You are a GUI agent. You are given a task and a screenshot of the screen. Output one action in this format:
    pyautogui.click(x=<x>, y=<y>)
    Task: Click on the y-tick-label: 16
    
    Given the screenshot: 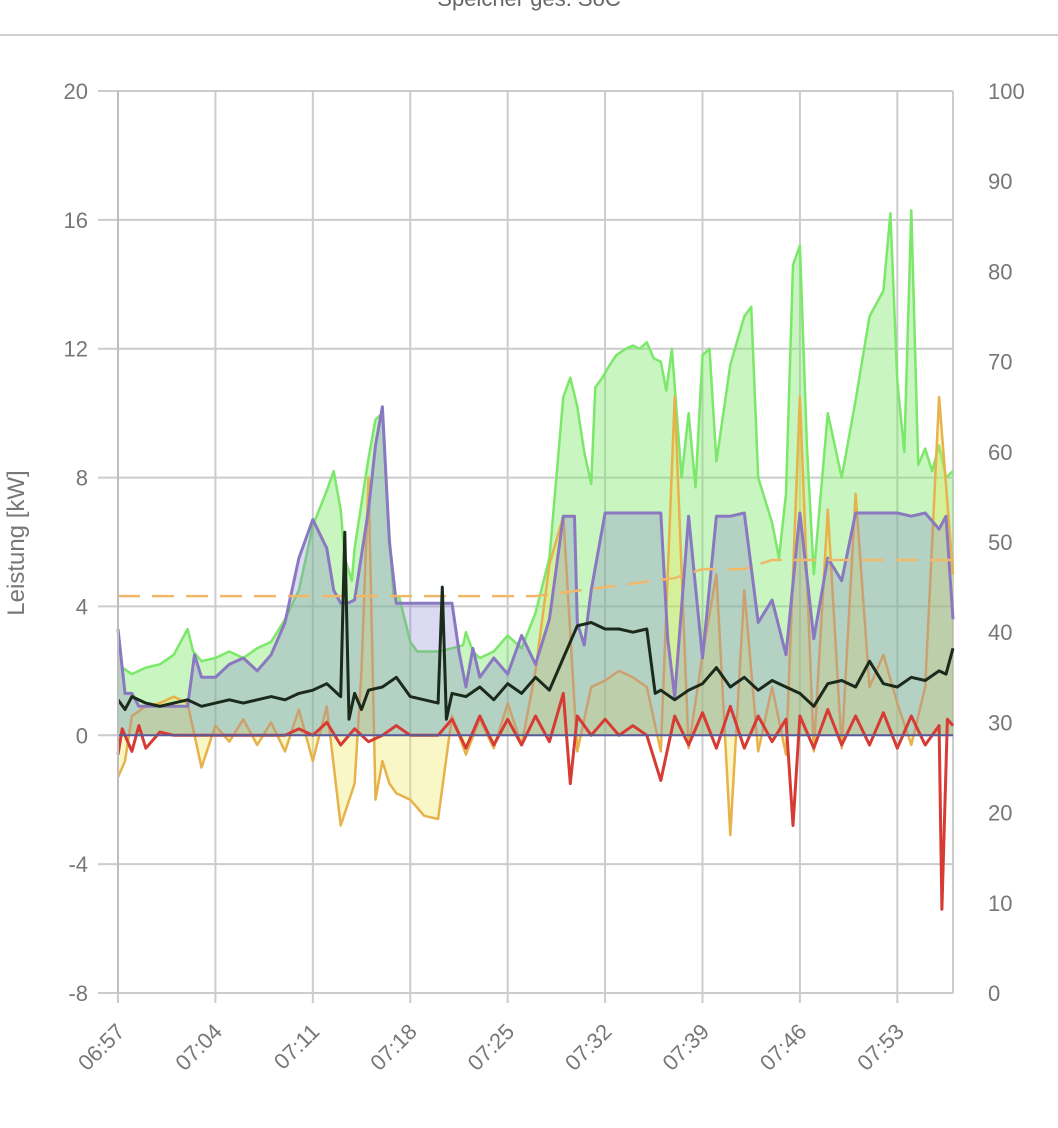 What is the action you would take?
    pyautogui.click(x=76, y=220)
    